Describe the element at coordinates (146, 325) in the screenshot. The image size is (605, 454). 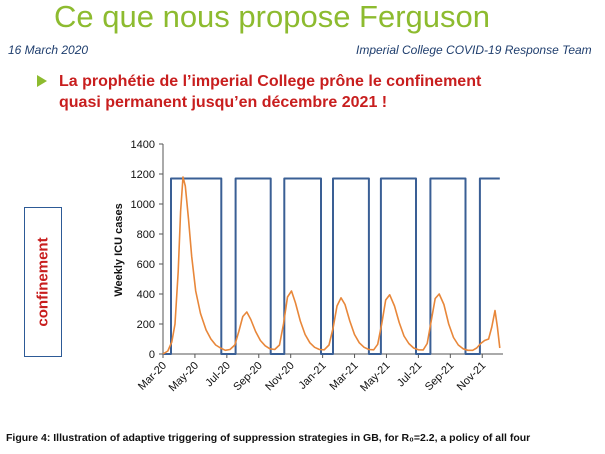
I see `y-tick-label: 200` at that location.